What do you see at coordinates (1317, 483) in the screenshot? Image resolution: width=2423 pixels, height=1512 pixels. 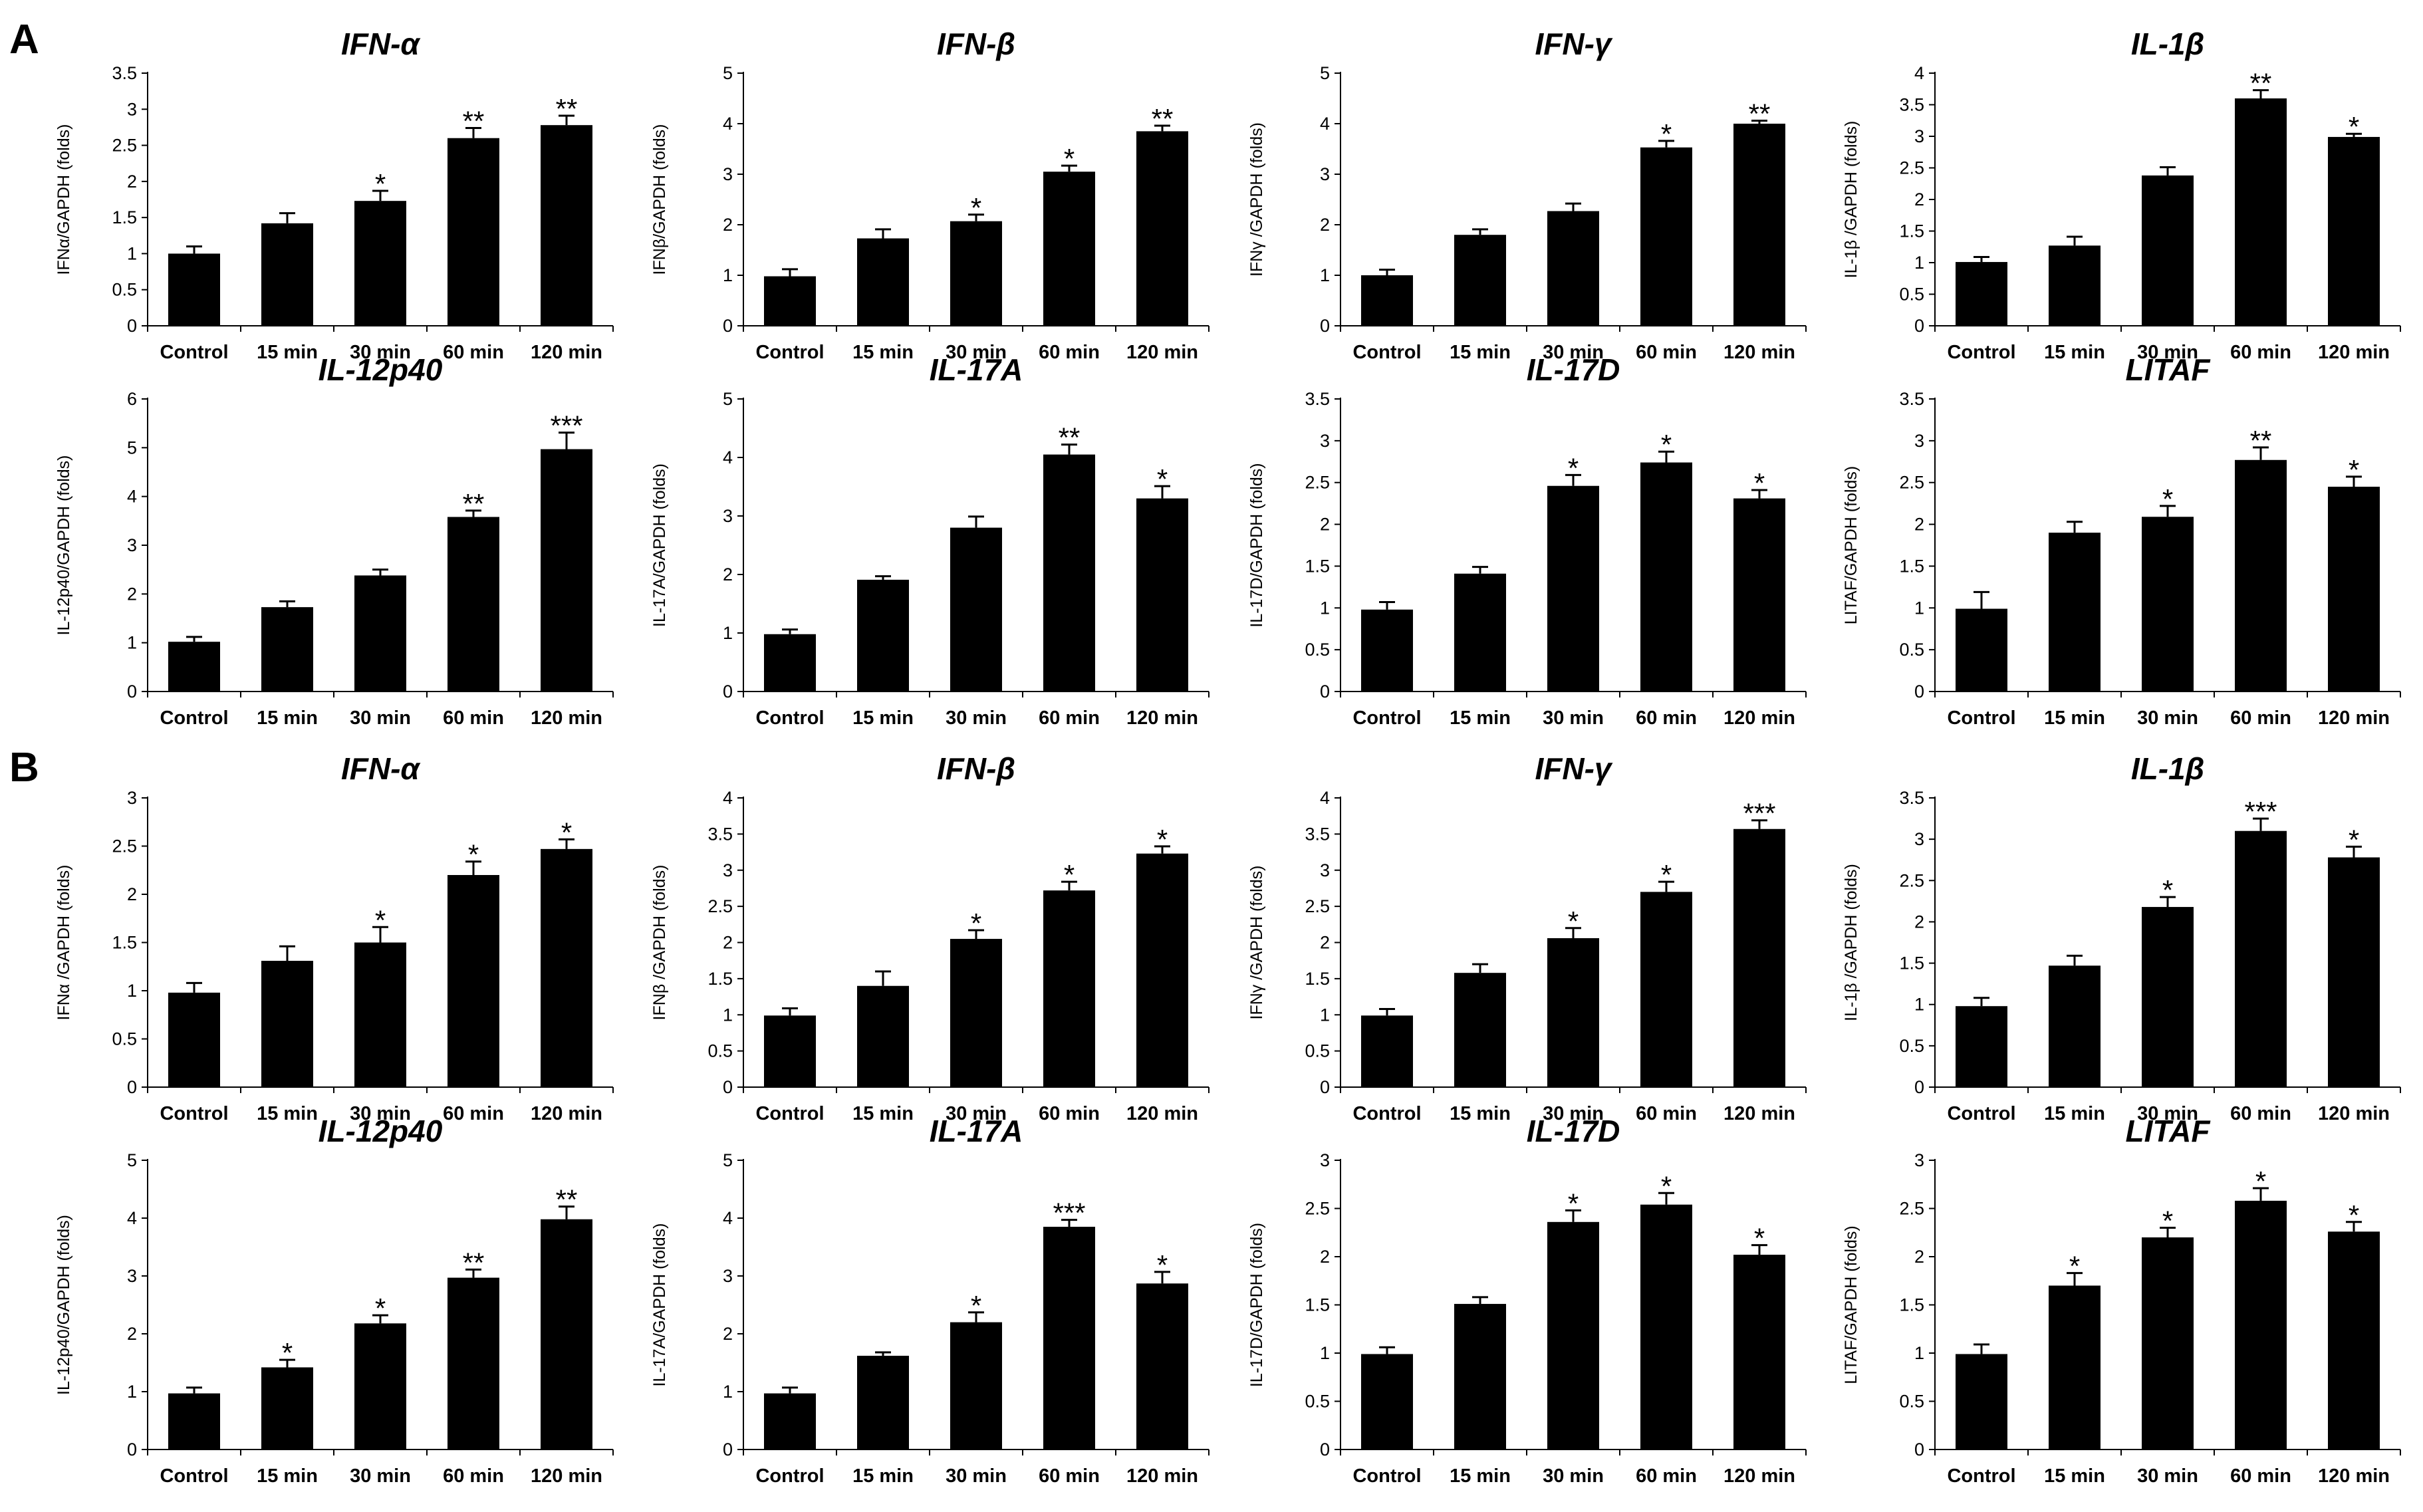 I see `y-tick-label: 2.5` at bounding box center [1317, 483].